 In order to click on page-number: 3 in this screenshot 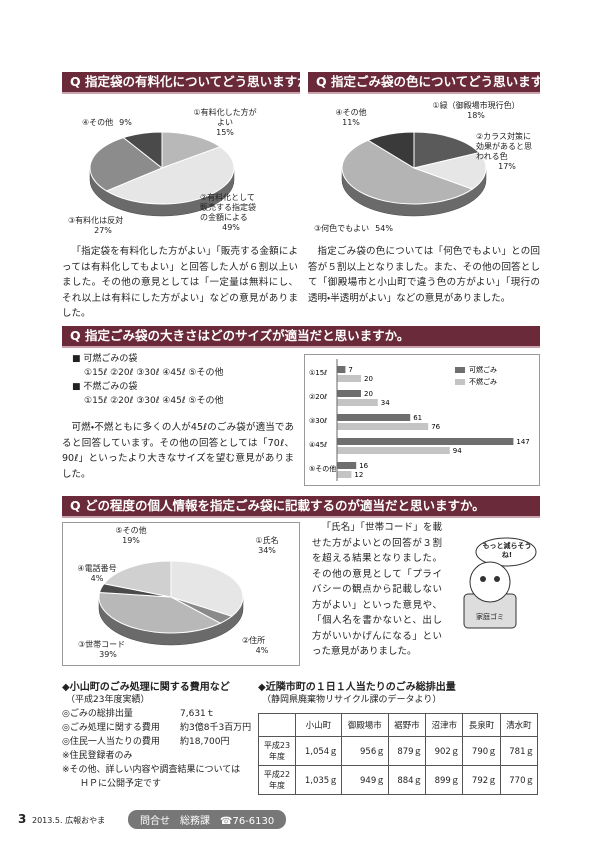, I will do `click(22, 819)`.